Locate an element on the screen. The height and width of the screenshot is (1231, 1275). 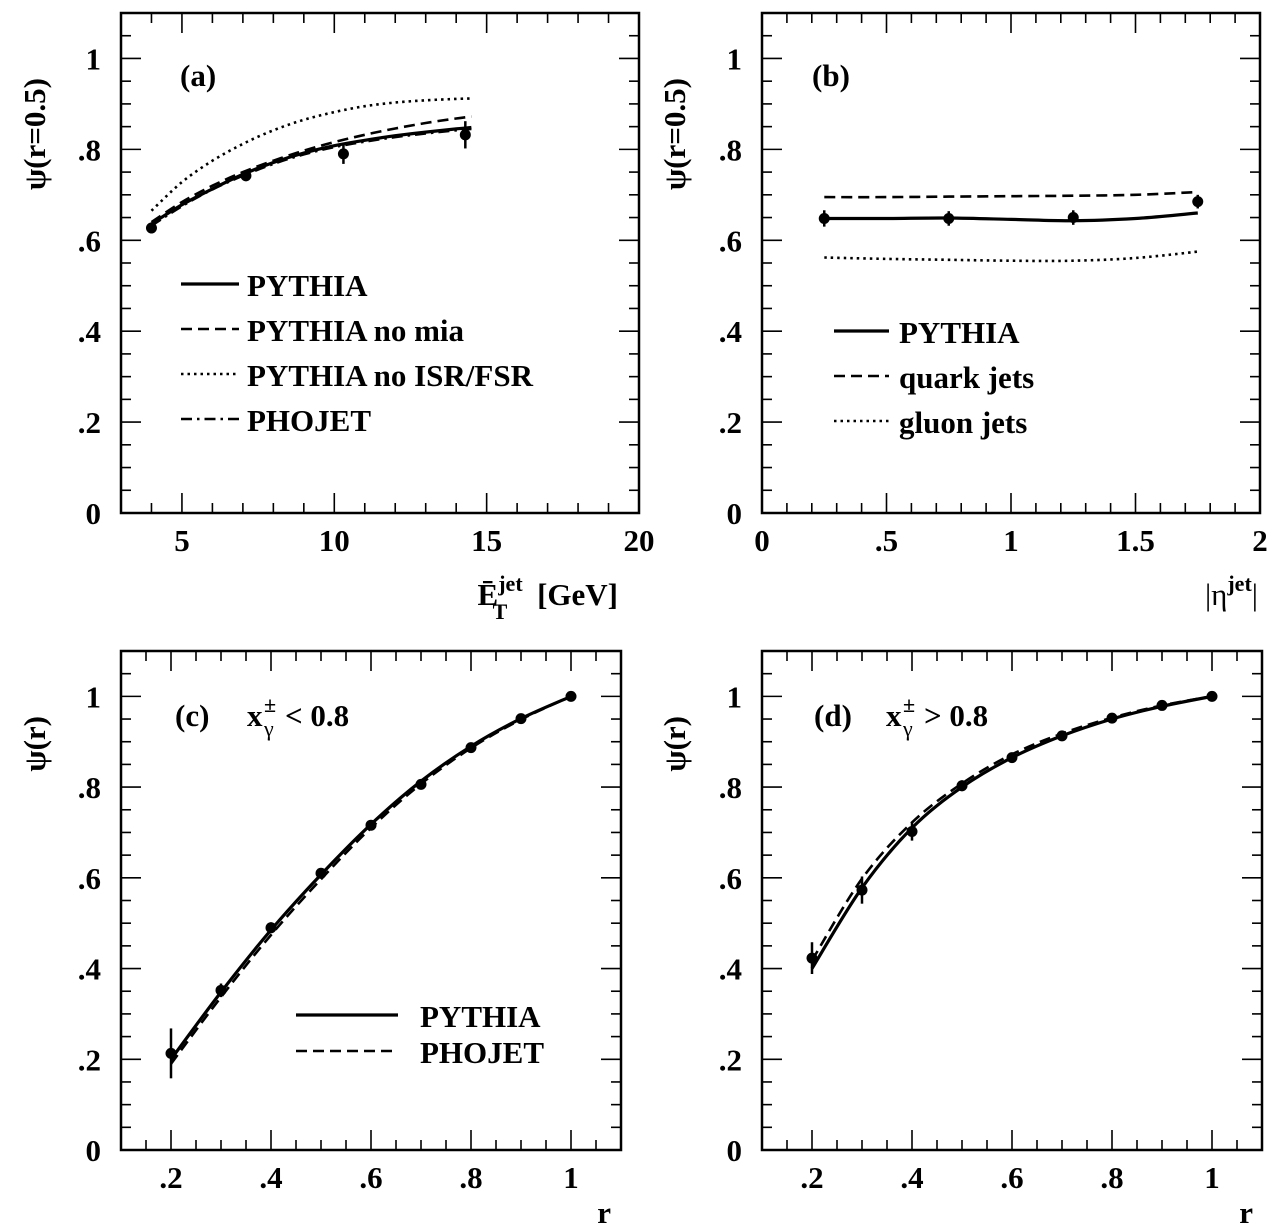
x-tick-label: 1.5 is located at coordinates (1135, 540).